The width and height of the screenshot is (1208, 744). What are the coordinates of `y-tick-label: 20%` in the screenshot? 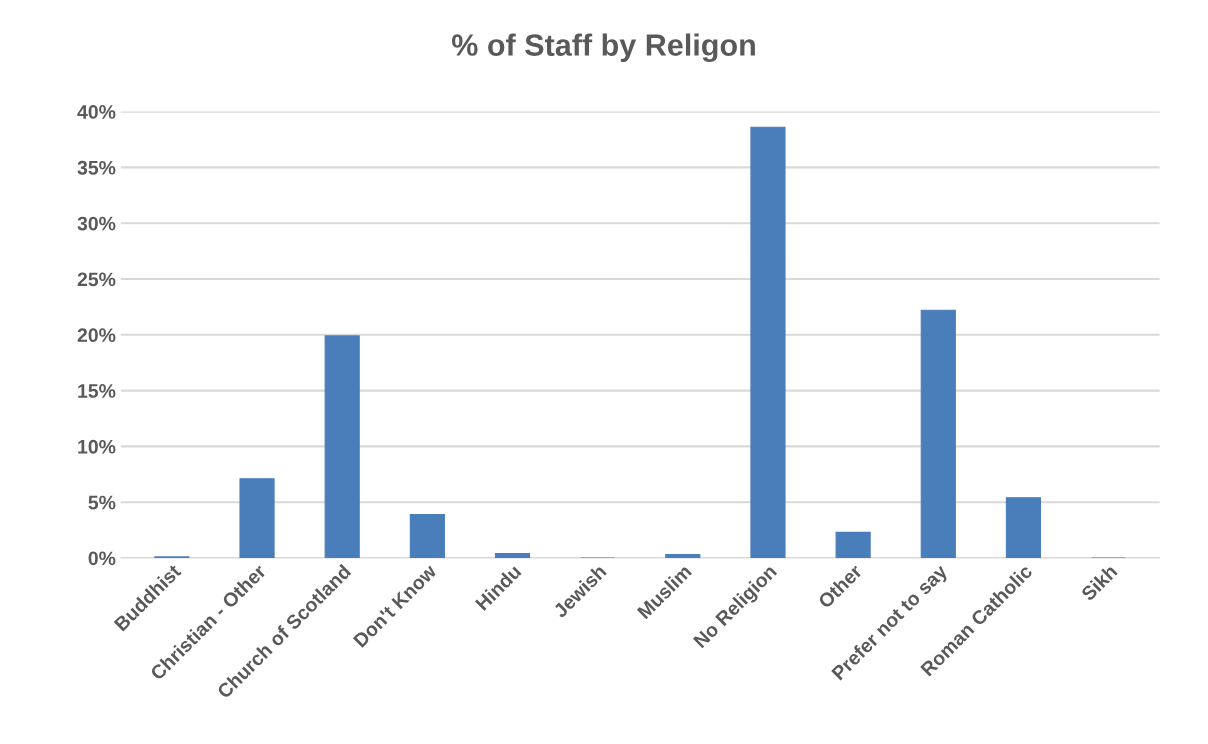 It's located at (96, 335).